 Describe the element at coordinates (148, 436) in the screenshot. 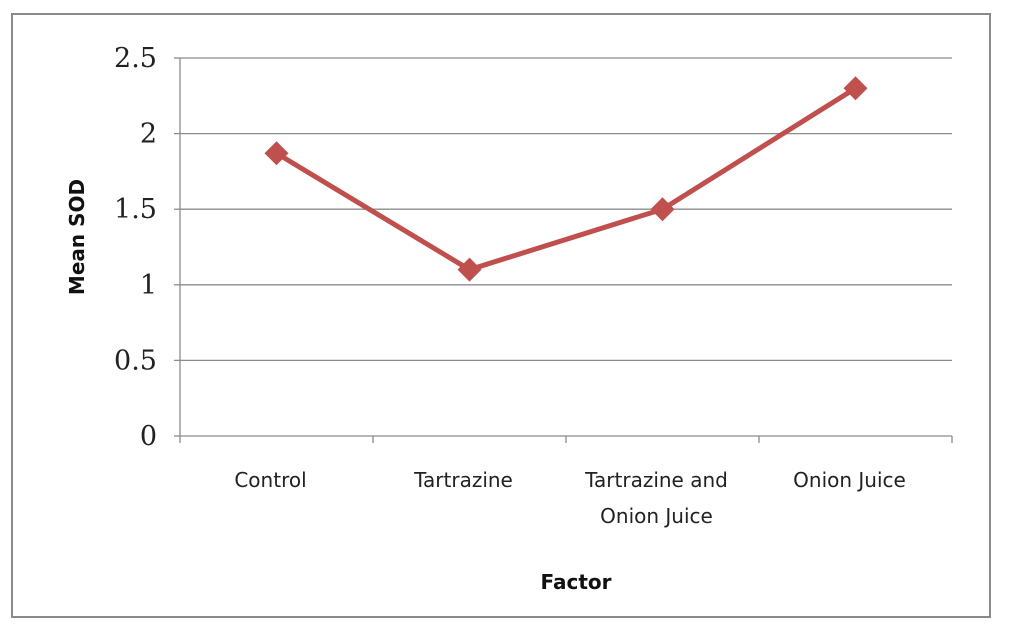

I see `y-tick-label: 0` at that location.